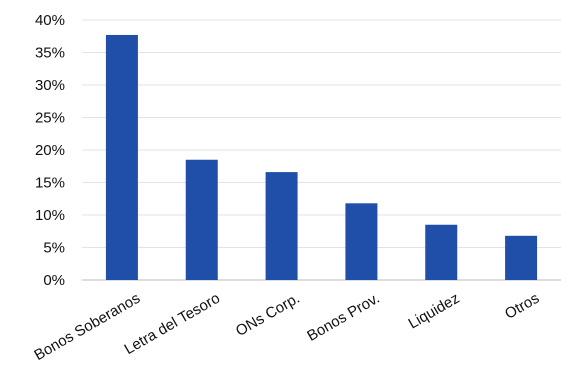  Describe the element at coordinates (343, 317) in the screenshot. I see `x-category-label: Bonos Prov.` at that location.